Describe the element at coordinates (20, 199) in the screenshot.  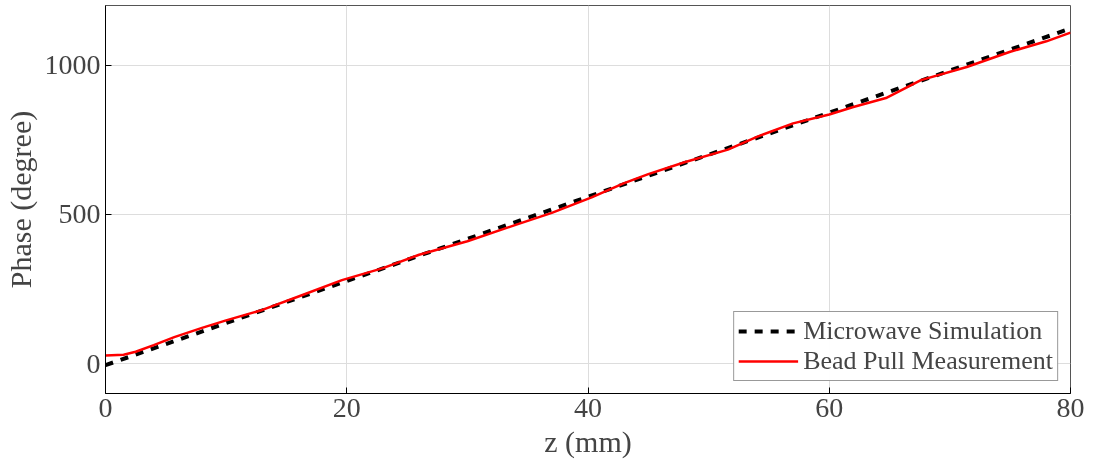
I see `y-axis-title: Phase (degree)` at that location.